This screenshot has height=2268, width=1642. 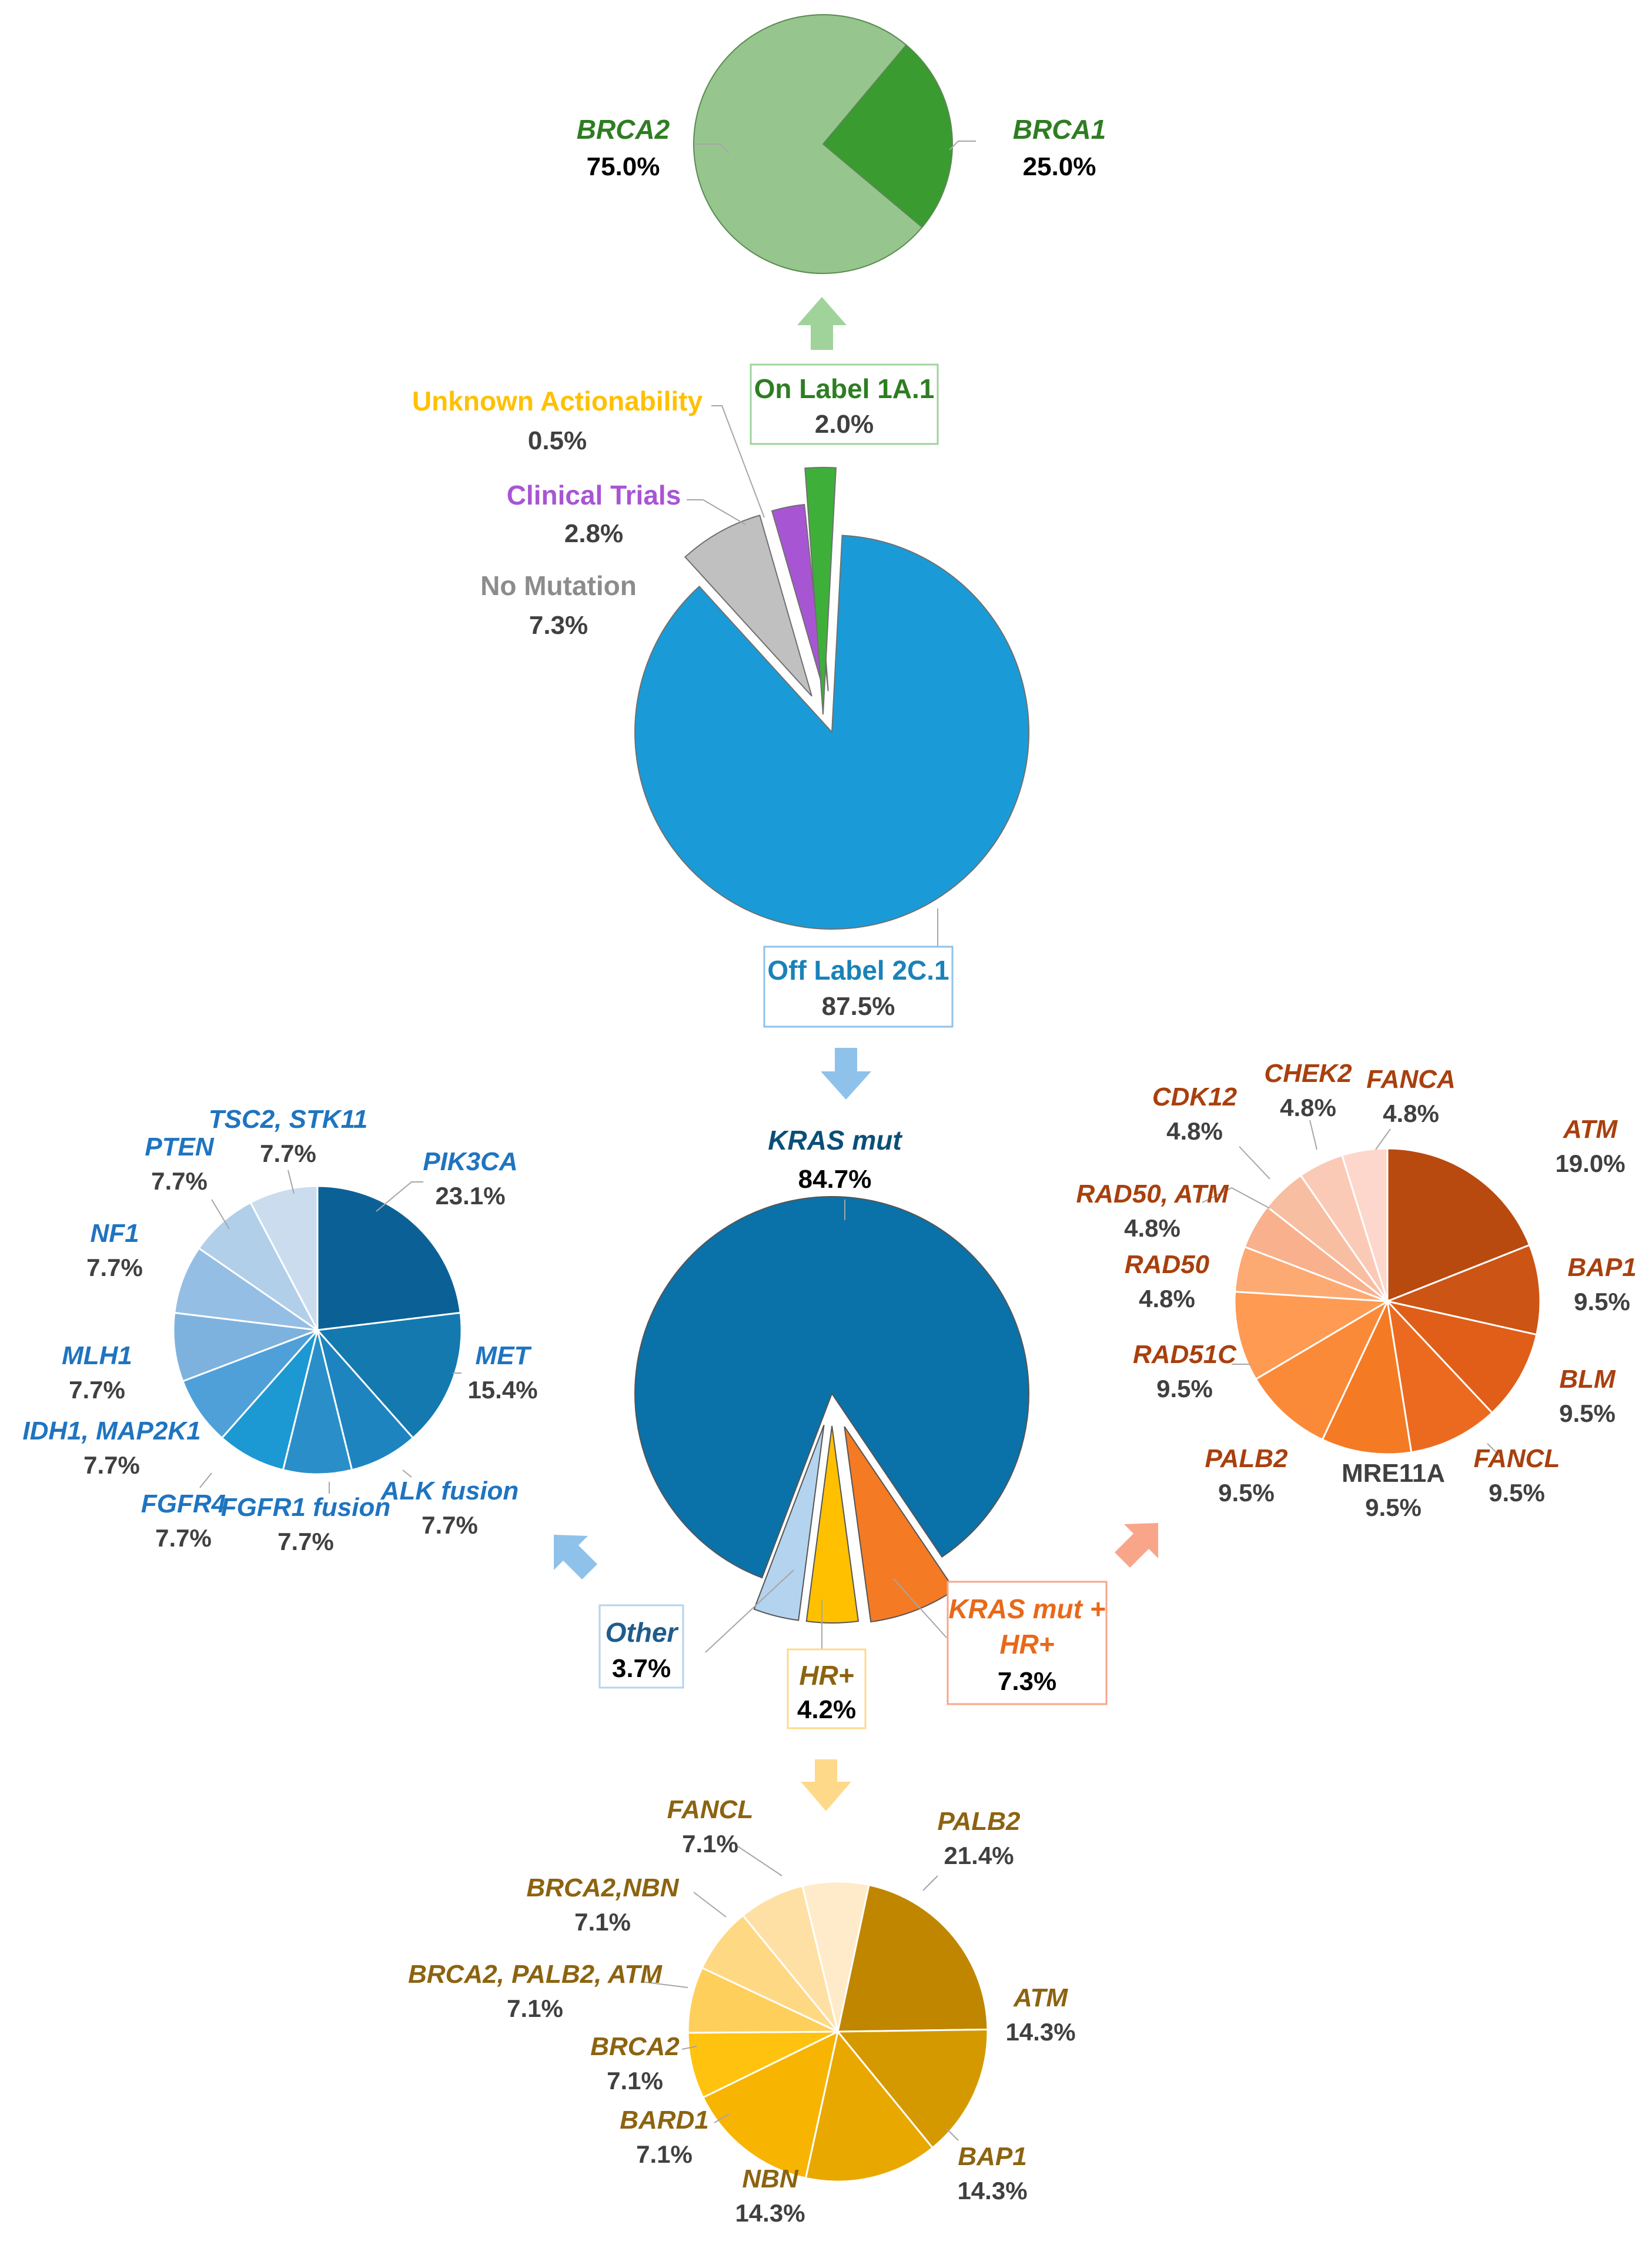 I want to click on hr-value: 4.2%, so click(x=826, y=1709).